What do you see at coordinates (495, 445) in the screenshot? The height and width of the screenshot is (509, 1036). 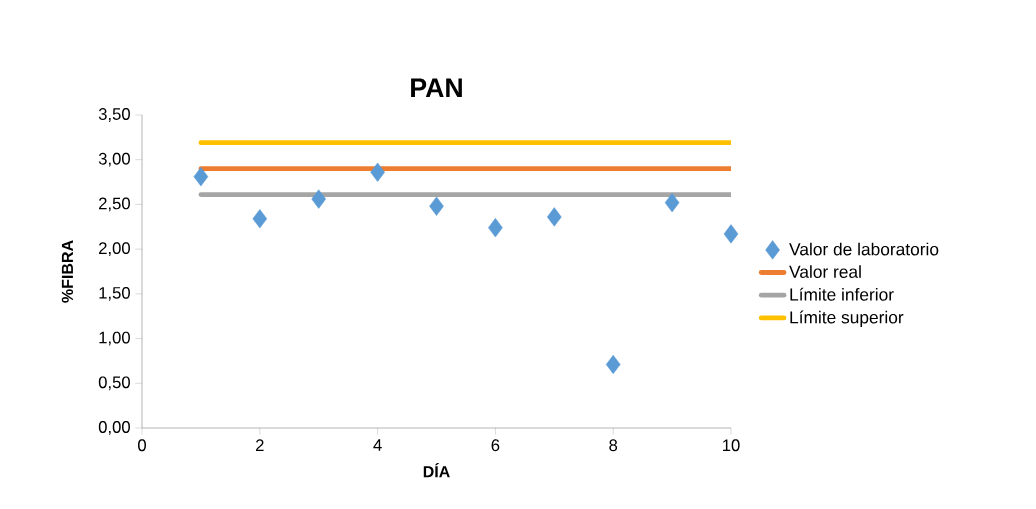 I see `x-tick-label: 6` at bounding box center [495, 445].